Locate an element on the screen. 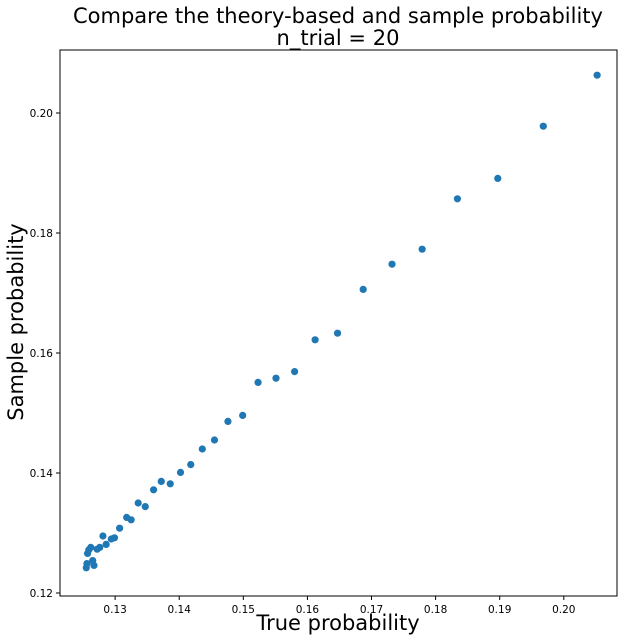  y-tick-label: 0.14 is located at coordinates (42, 474).